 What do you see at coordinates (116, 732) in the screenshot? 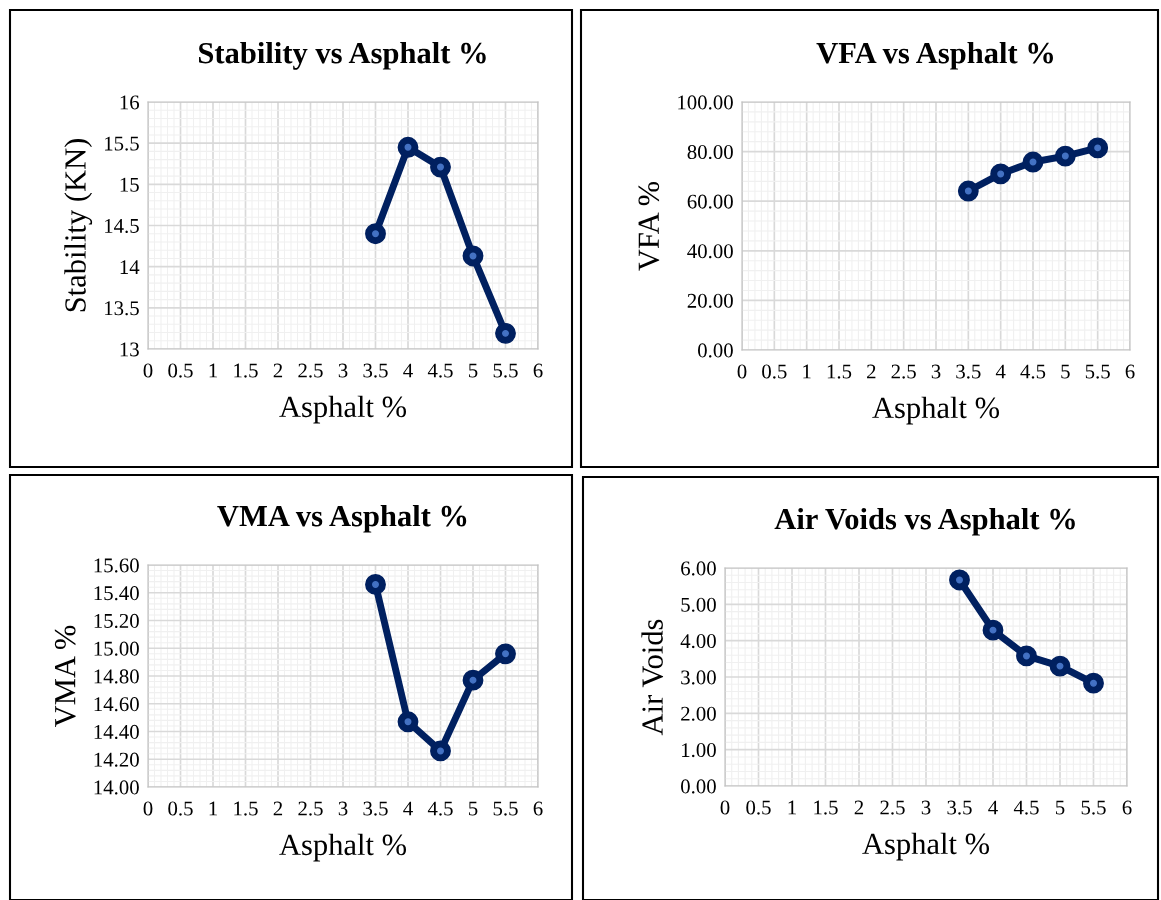
I see `y-tick-label: 14.40` at bounding box center [116, 732].